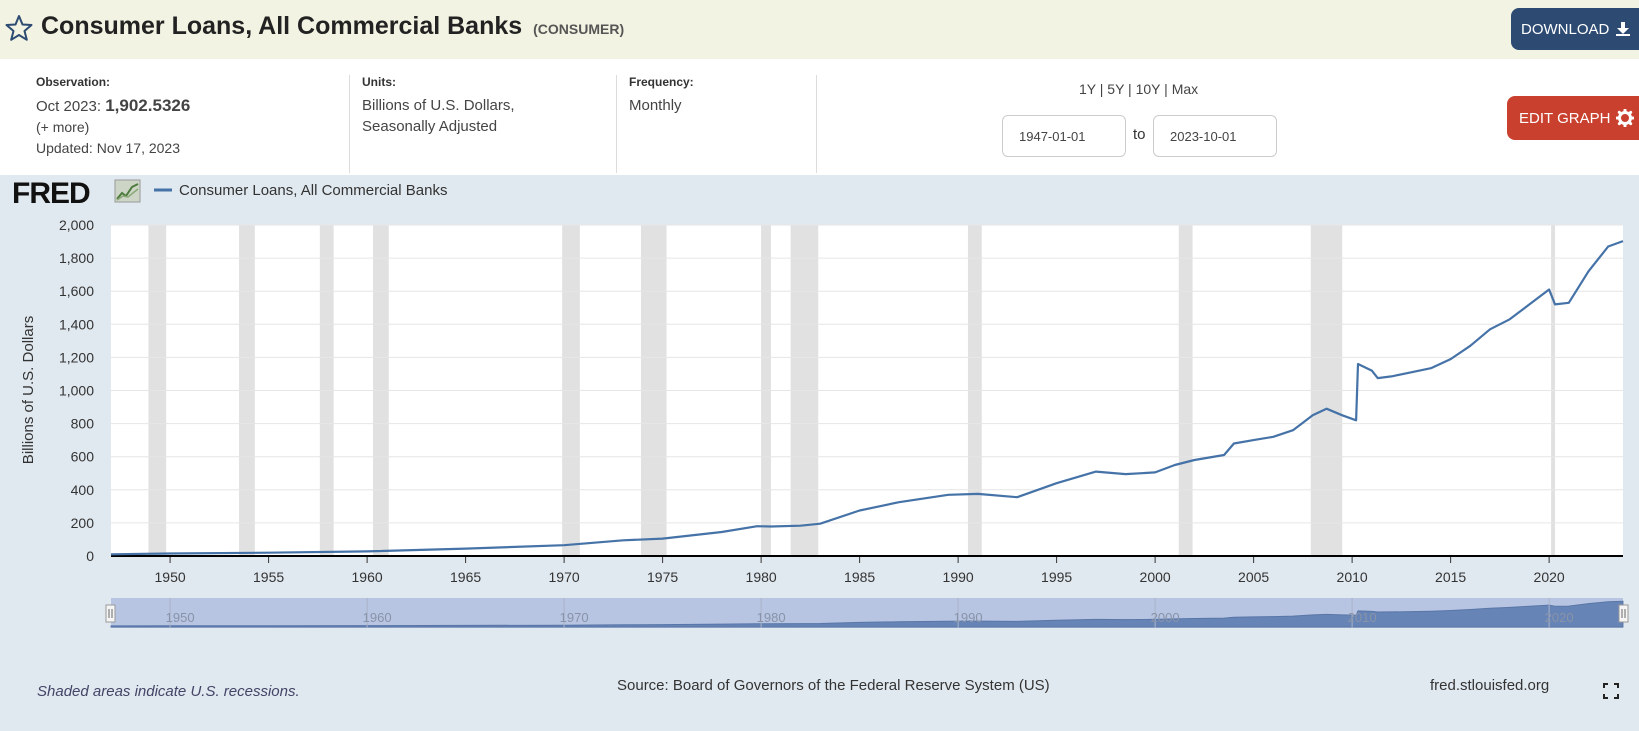 Image resolution: width=1639 pixels, height=731 pixels. I want to click on download-icon, so click(1623, 29).